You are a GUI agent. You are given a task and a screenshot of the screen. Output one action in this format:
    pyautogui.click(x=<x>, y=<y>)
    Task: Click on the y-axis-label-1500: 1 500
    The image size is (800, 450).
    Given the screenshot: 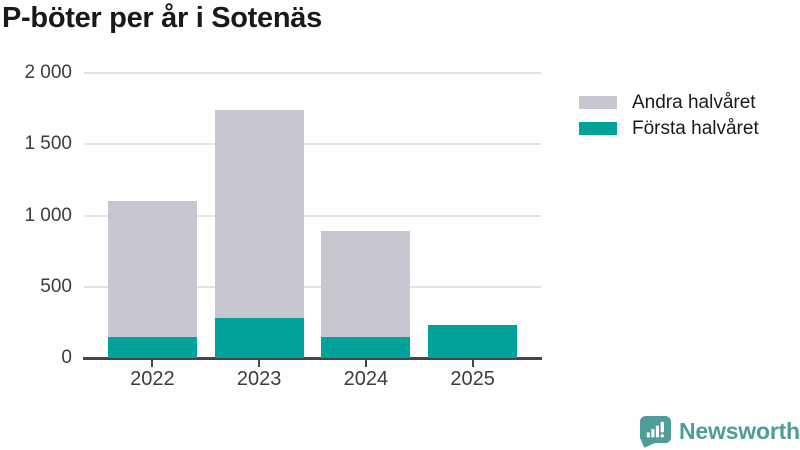 What is the action you would take?
    pyautogui.click(x=48, y=144)
    